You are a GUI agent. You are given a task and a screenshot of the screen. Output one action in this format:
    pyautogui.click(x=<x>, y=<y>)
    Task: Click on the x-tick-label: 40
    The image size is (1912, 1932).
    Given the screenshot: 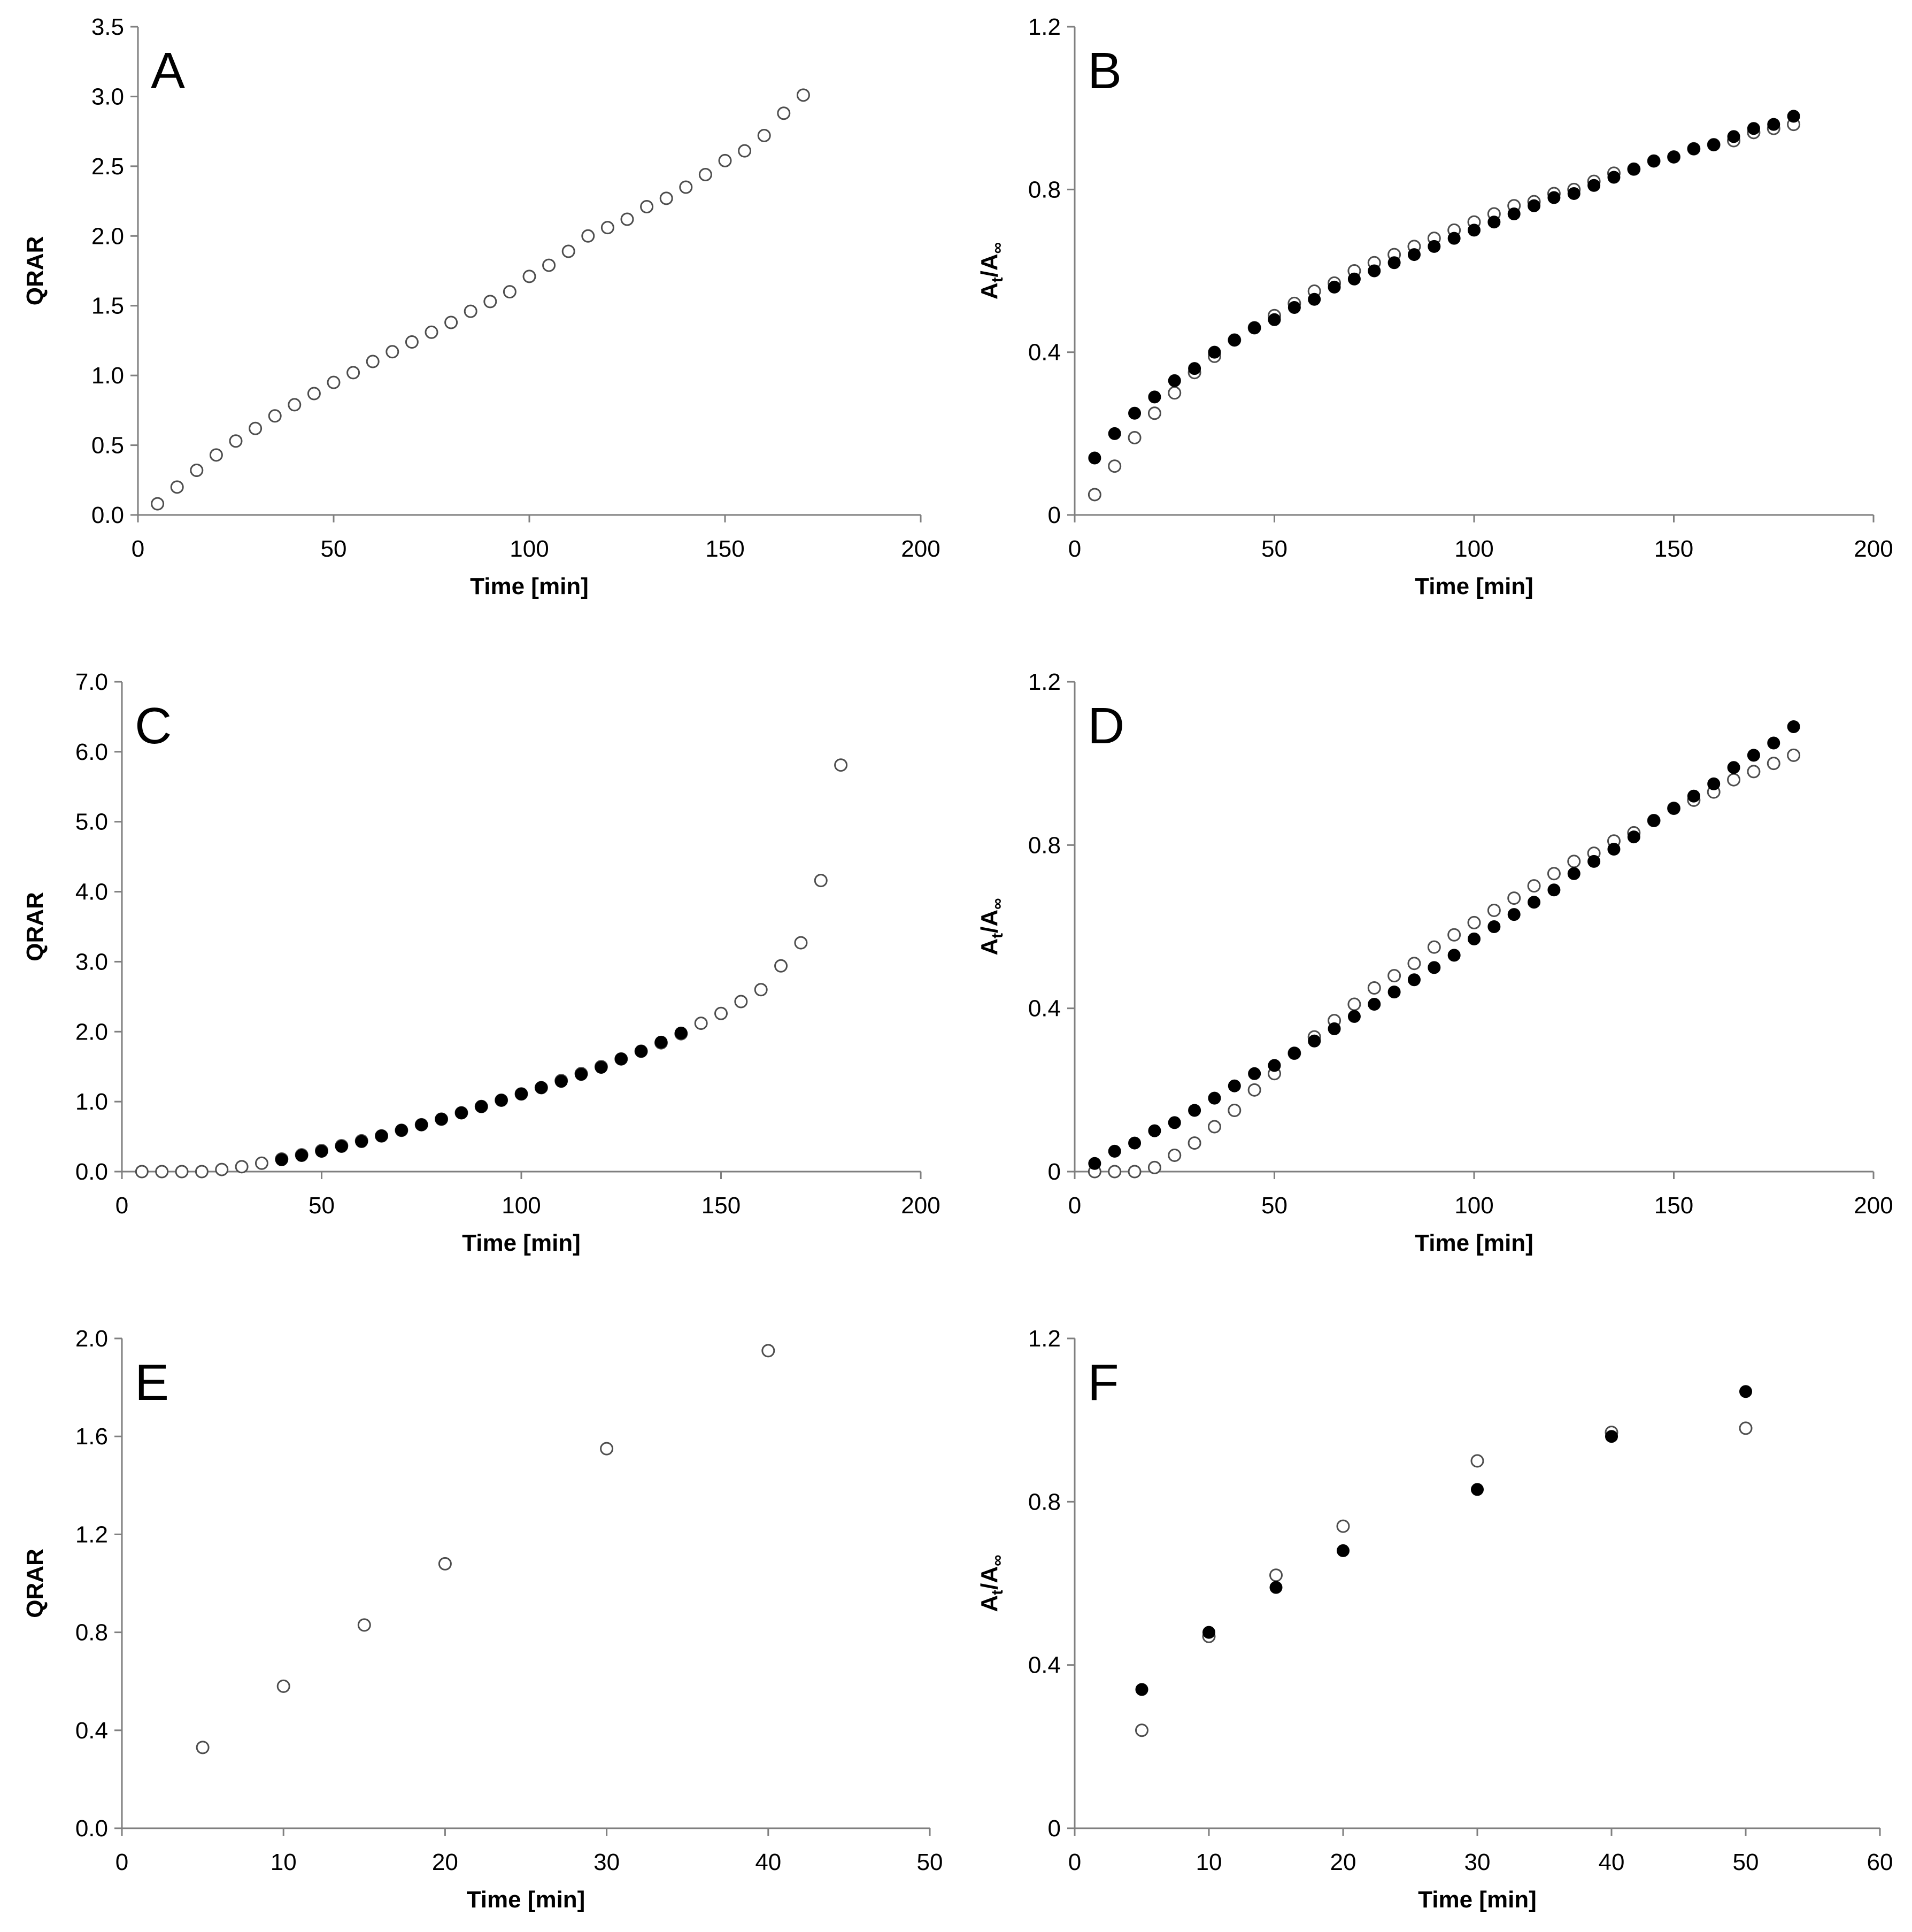 What is the action you would take?
    pyautogui.click(x=1612, y=1862)
    